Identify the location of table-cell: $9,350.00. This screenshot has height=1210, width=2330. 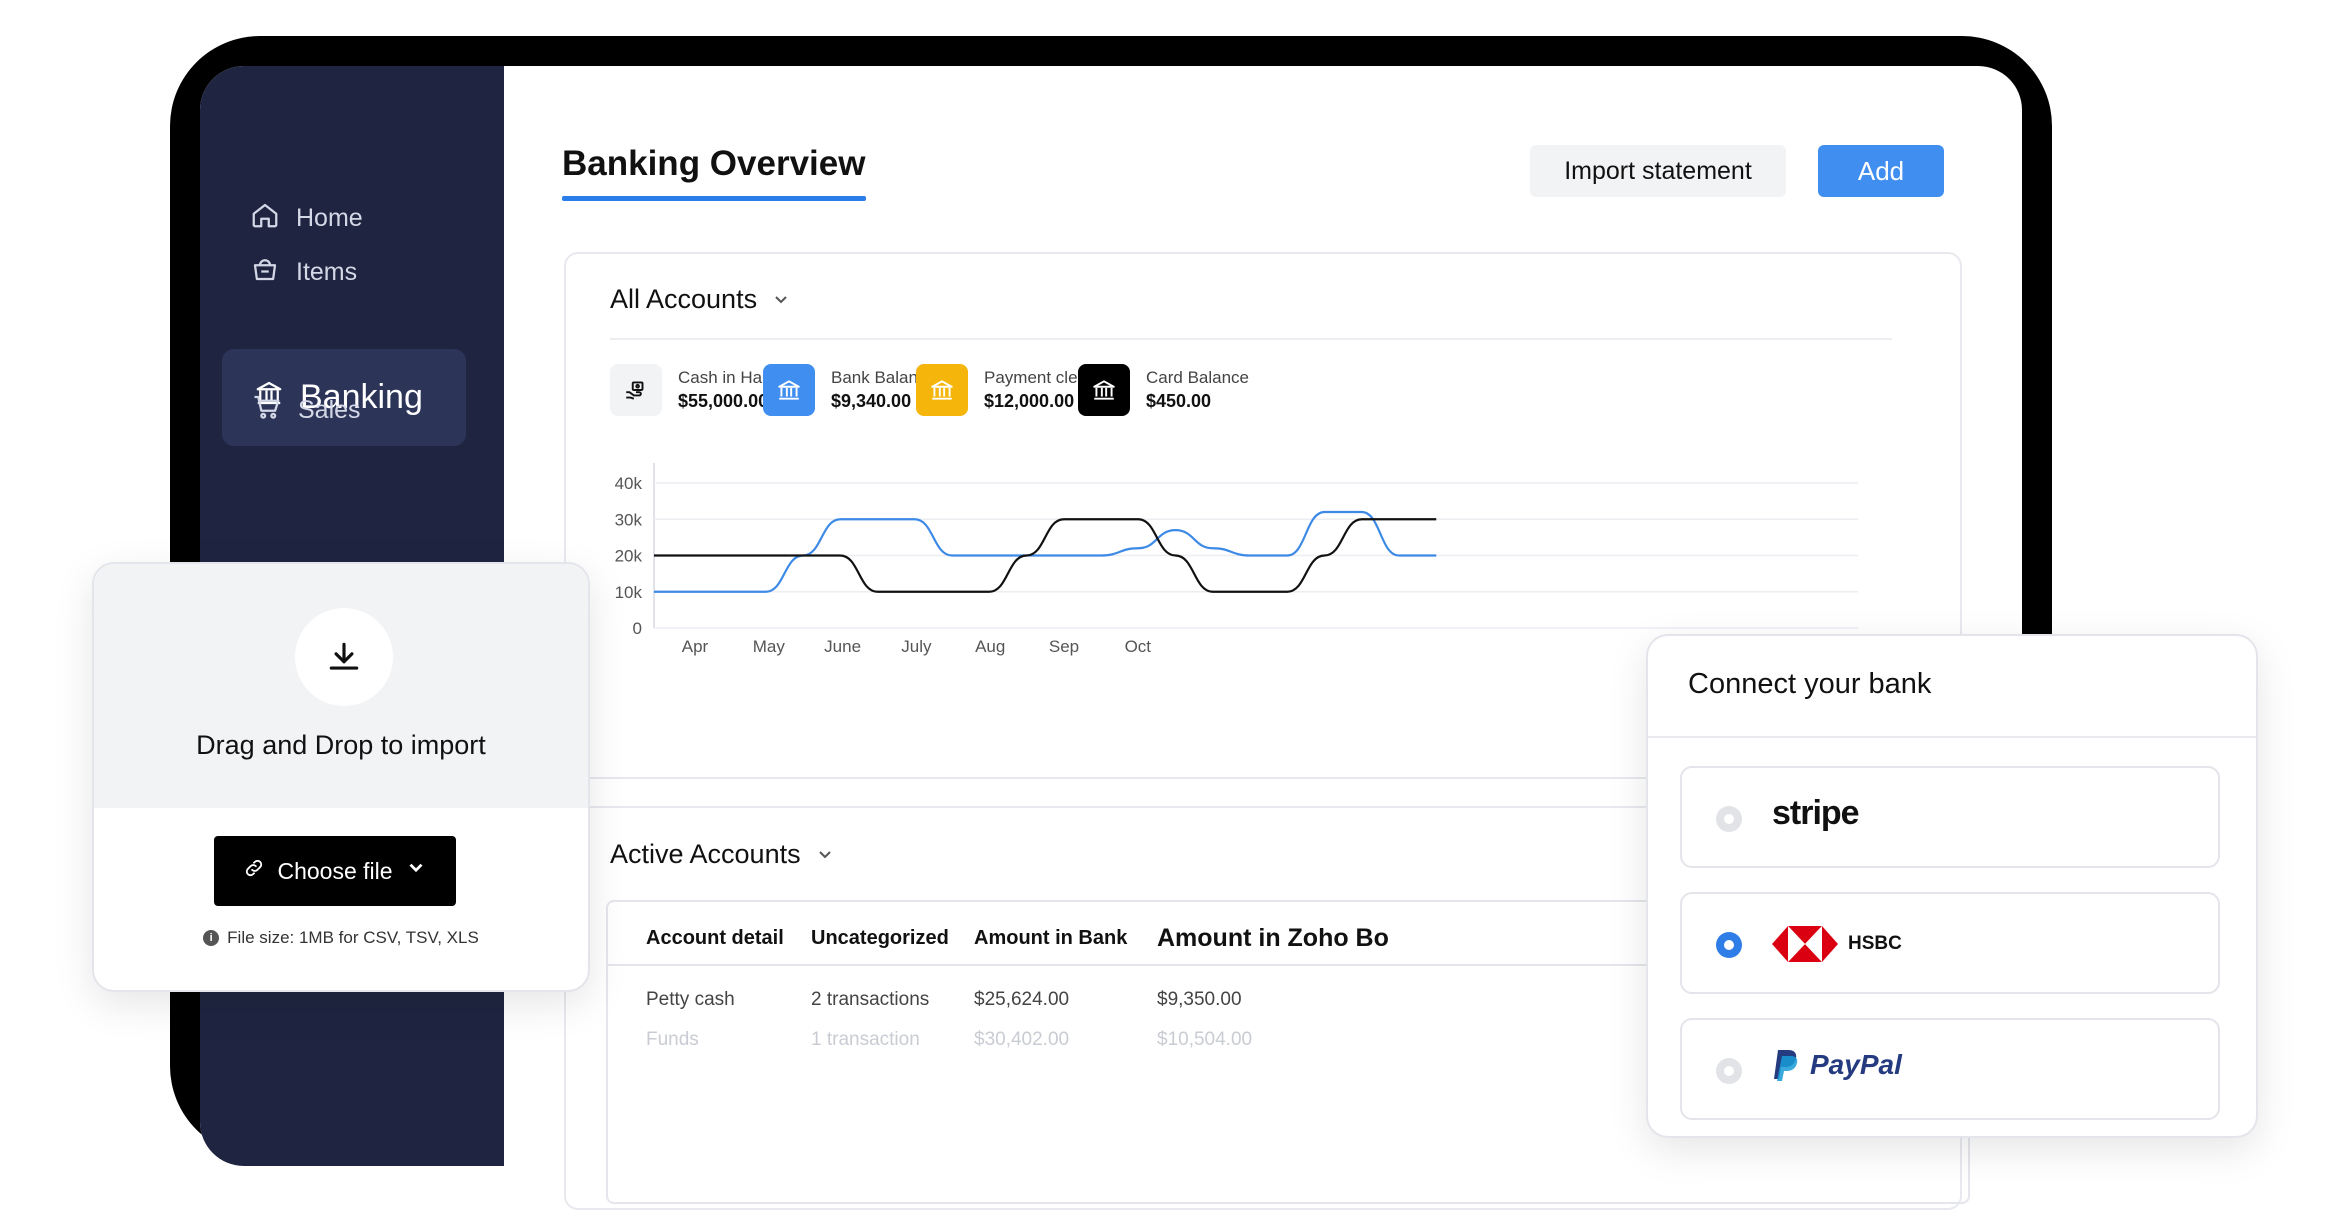
(1199, 999).